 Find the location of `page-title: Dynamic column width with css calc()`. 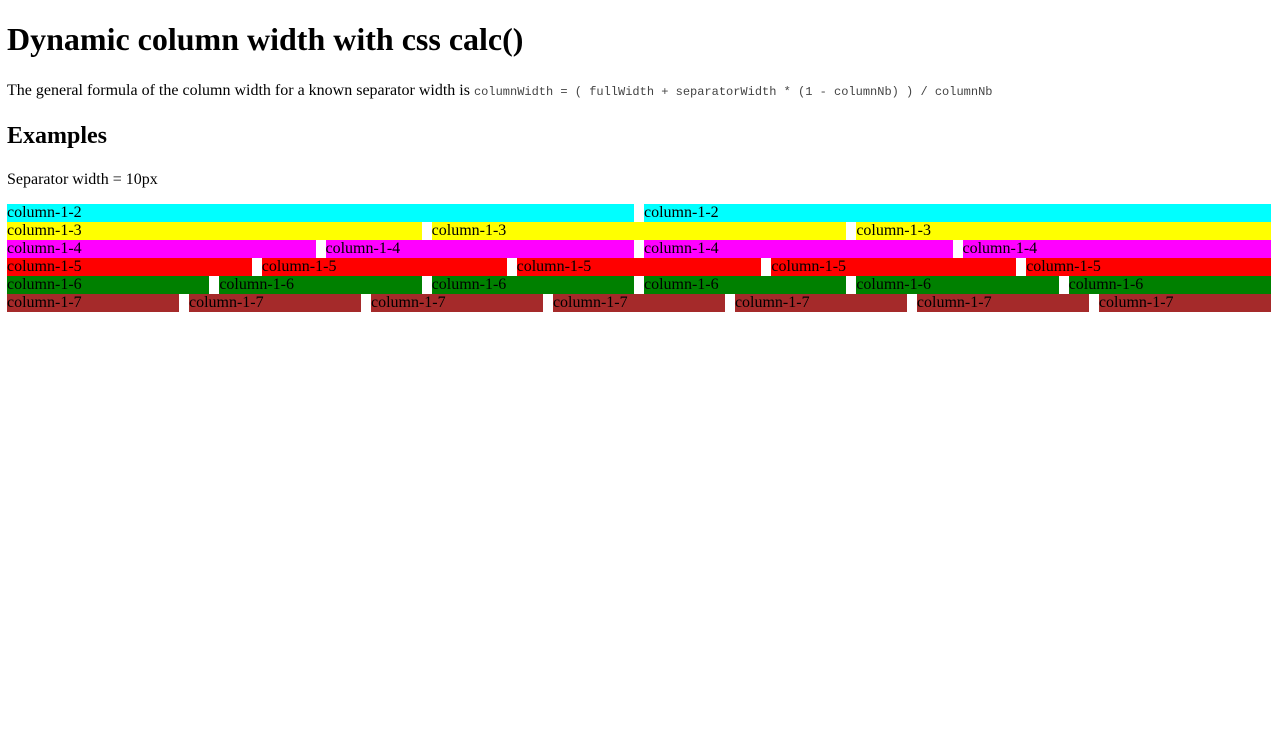

page-title: Dynamic column width with css calc() is located at coordinates (265, 39).